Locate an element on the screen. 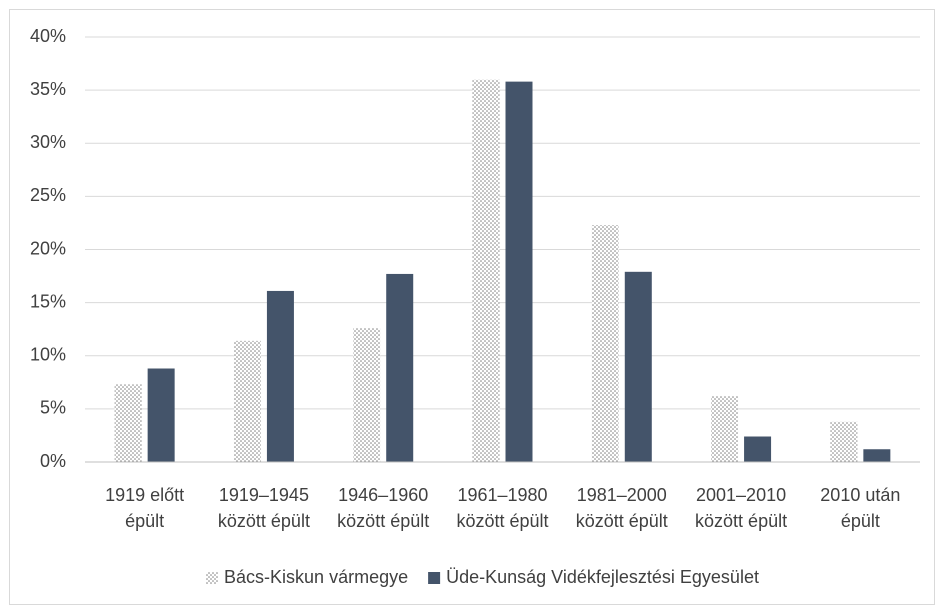 Image resolution: width=937 pixels, height=608 pixels. legend-label: Üde-Kunság Vidékfejlesztési Egyesület is located at coordinates (602, 577).